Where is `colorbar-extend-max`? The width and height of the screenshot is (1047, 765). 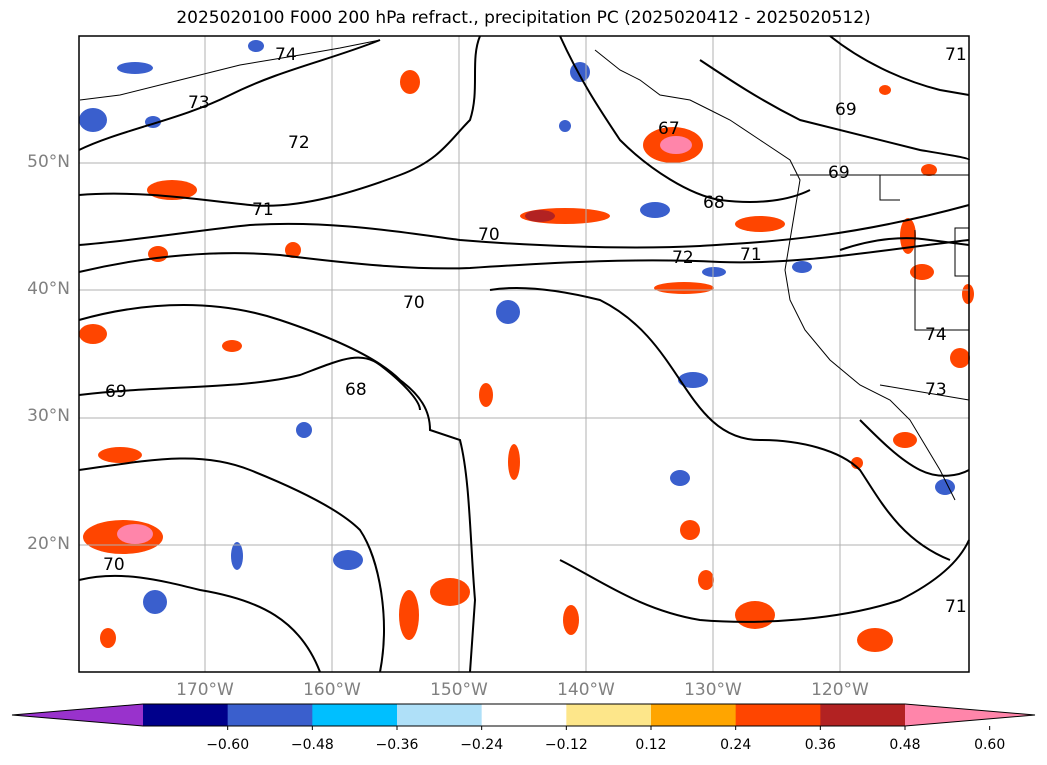
colorbar-extend-max is located at coordinates (970, 715).